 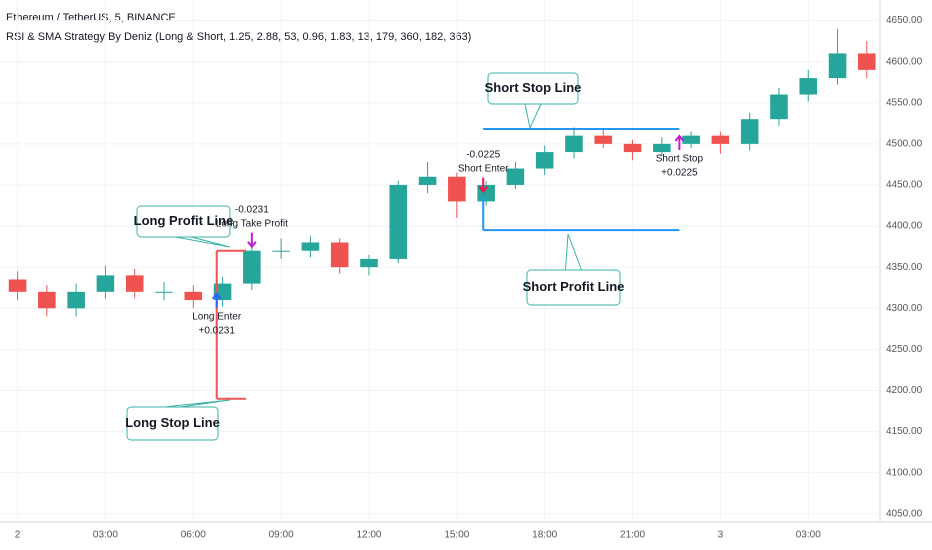 I want to click on callout-text: Long Stop Line, so click(x=172, y=422).